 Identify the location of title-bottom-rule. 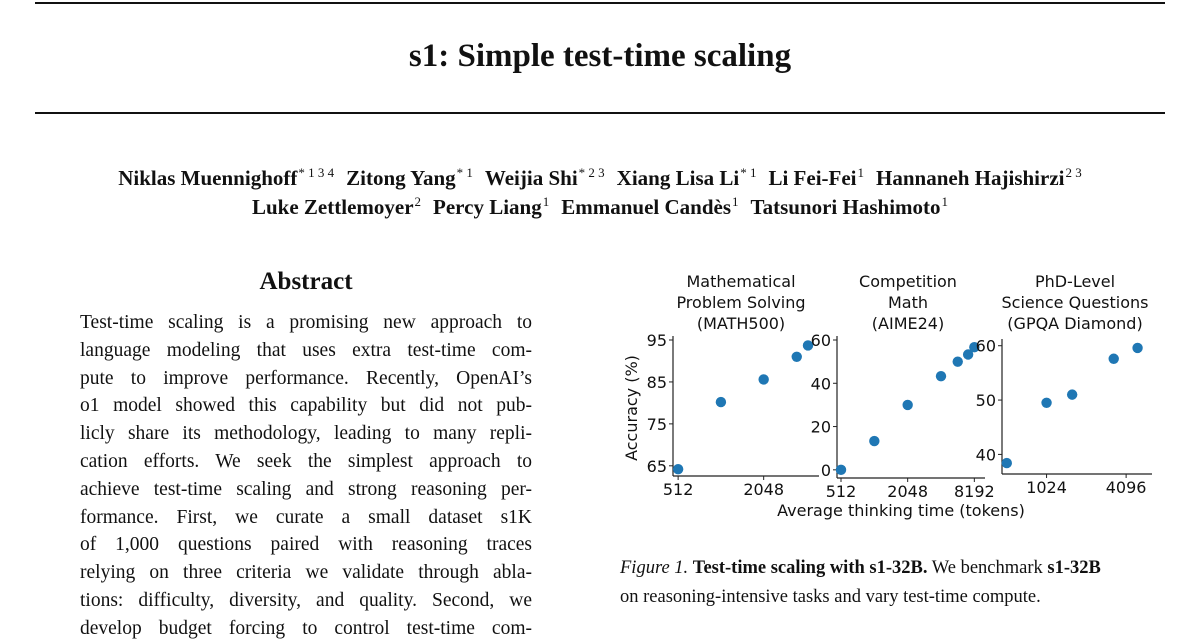
(600, 113).